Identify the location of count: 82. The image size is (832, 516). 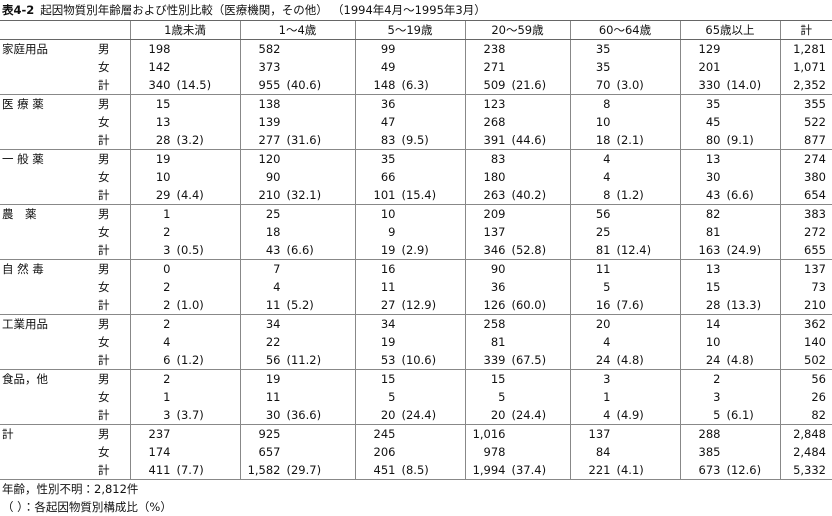
(713, 214).